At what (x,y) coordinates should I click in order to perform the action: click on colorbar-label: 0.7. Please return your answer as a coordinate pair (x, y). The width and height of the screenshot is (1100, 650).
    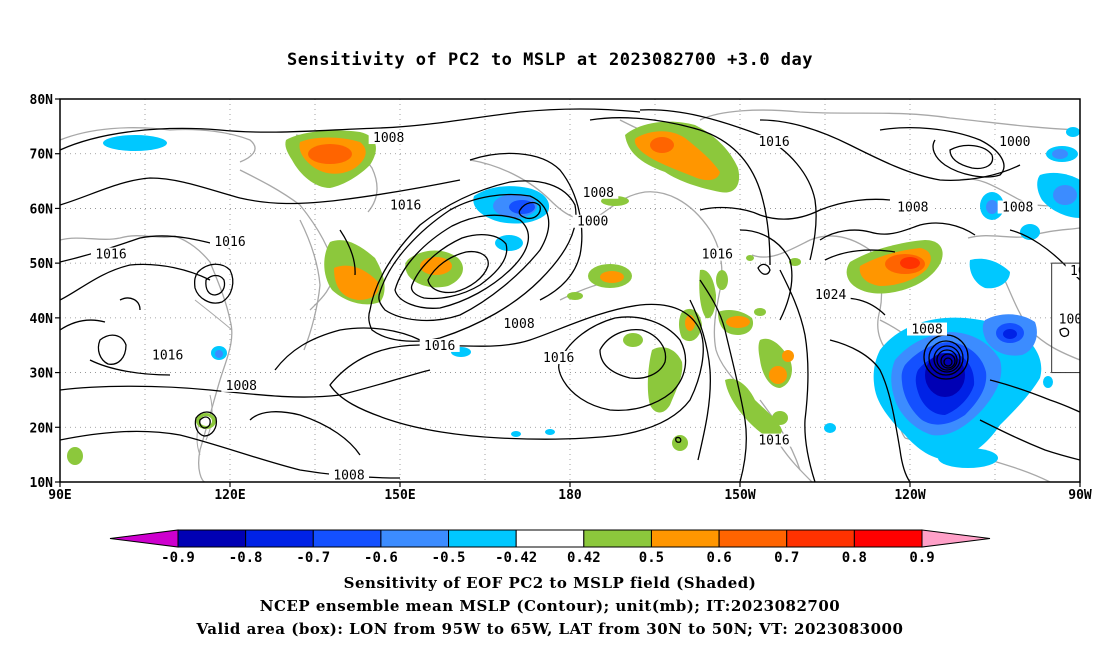
    Looking at the image, I should click on (786, 558).